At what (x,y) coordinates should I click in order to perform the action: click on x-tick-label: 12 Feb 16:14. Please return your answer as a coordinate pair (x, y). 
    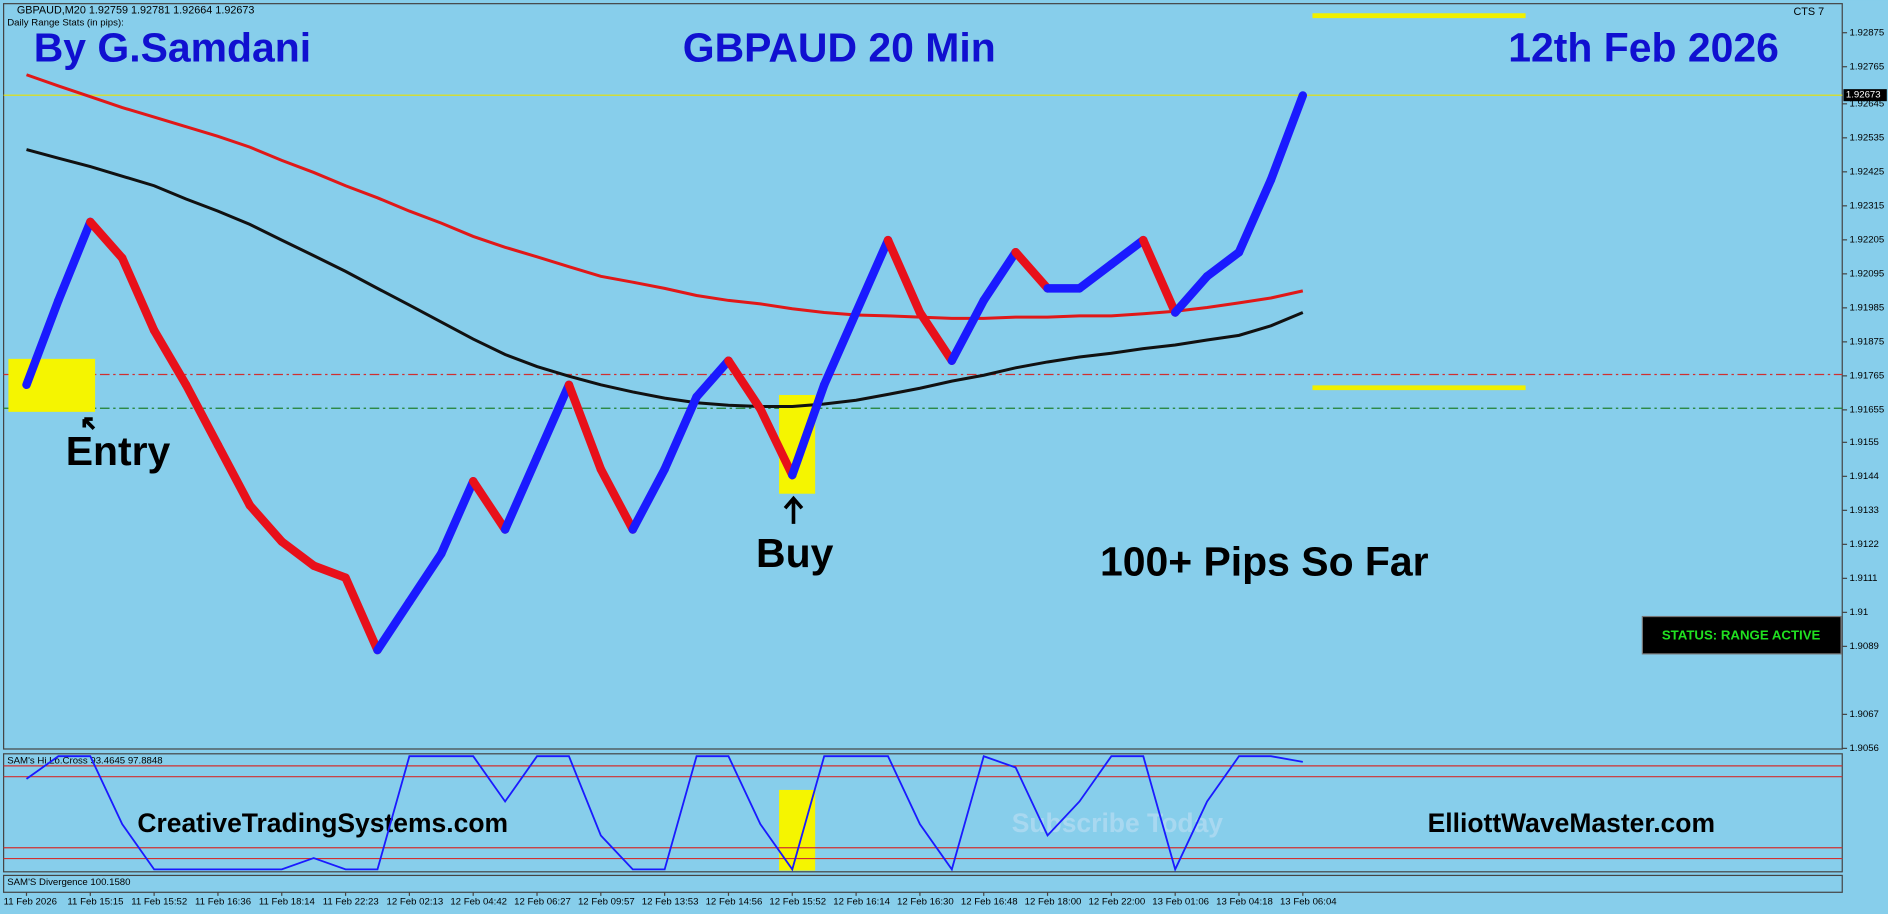
    Looking at the image, I should click on (861, 901).